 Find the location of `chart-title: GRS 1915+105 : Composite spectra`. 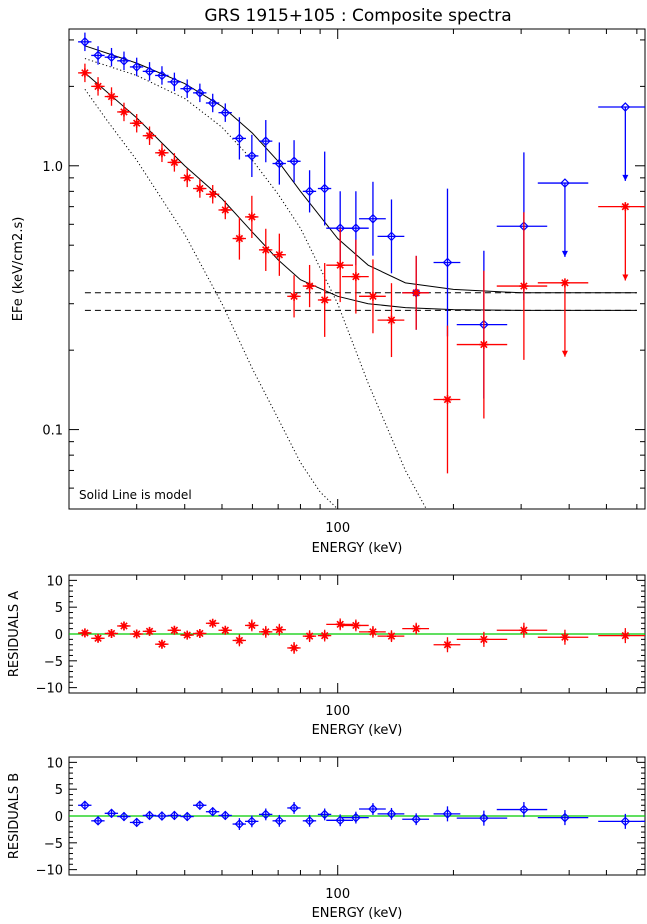

chart-title: GRS 1915+105 : Composite spectra is located at coordinates (357, 16).